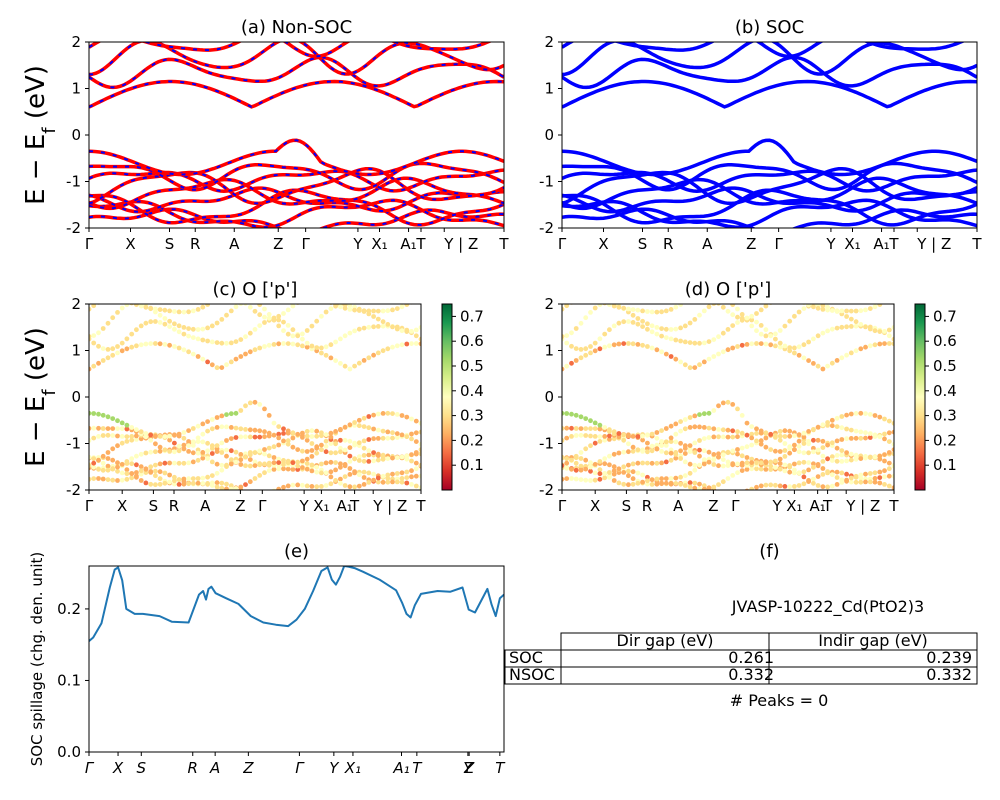  I want to click on panel-a-bands, so click(296, 135).